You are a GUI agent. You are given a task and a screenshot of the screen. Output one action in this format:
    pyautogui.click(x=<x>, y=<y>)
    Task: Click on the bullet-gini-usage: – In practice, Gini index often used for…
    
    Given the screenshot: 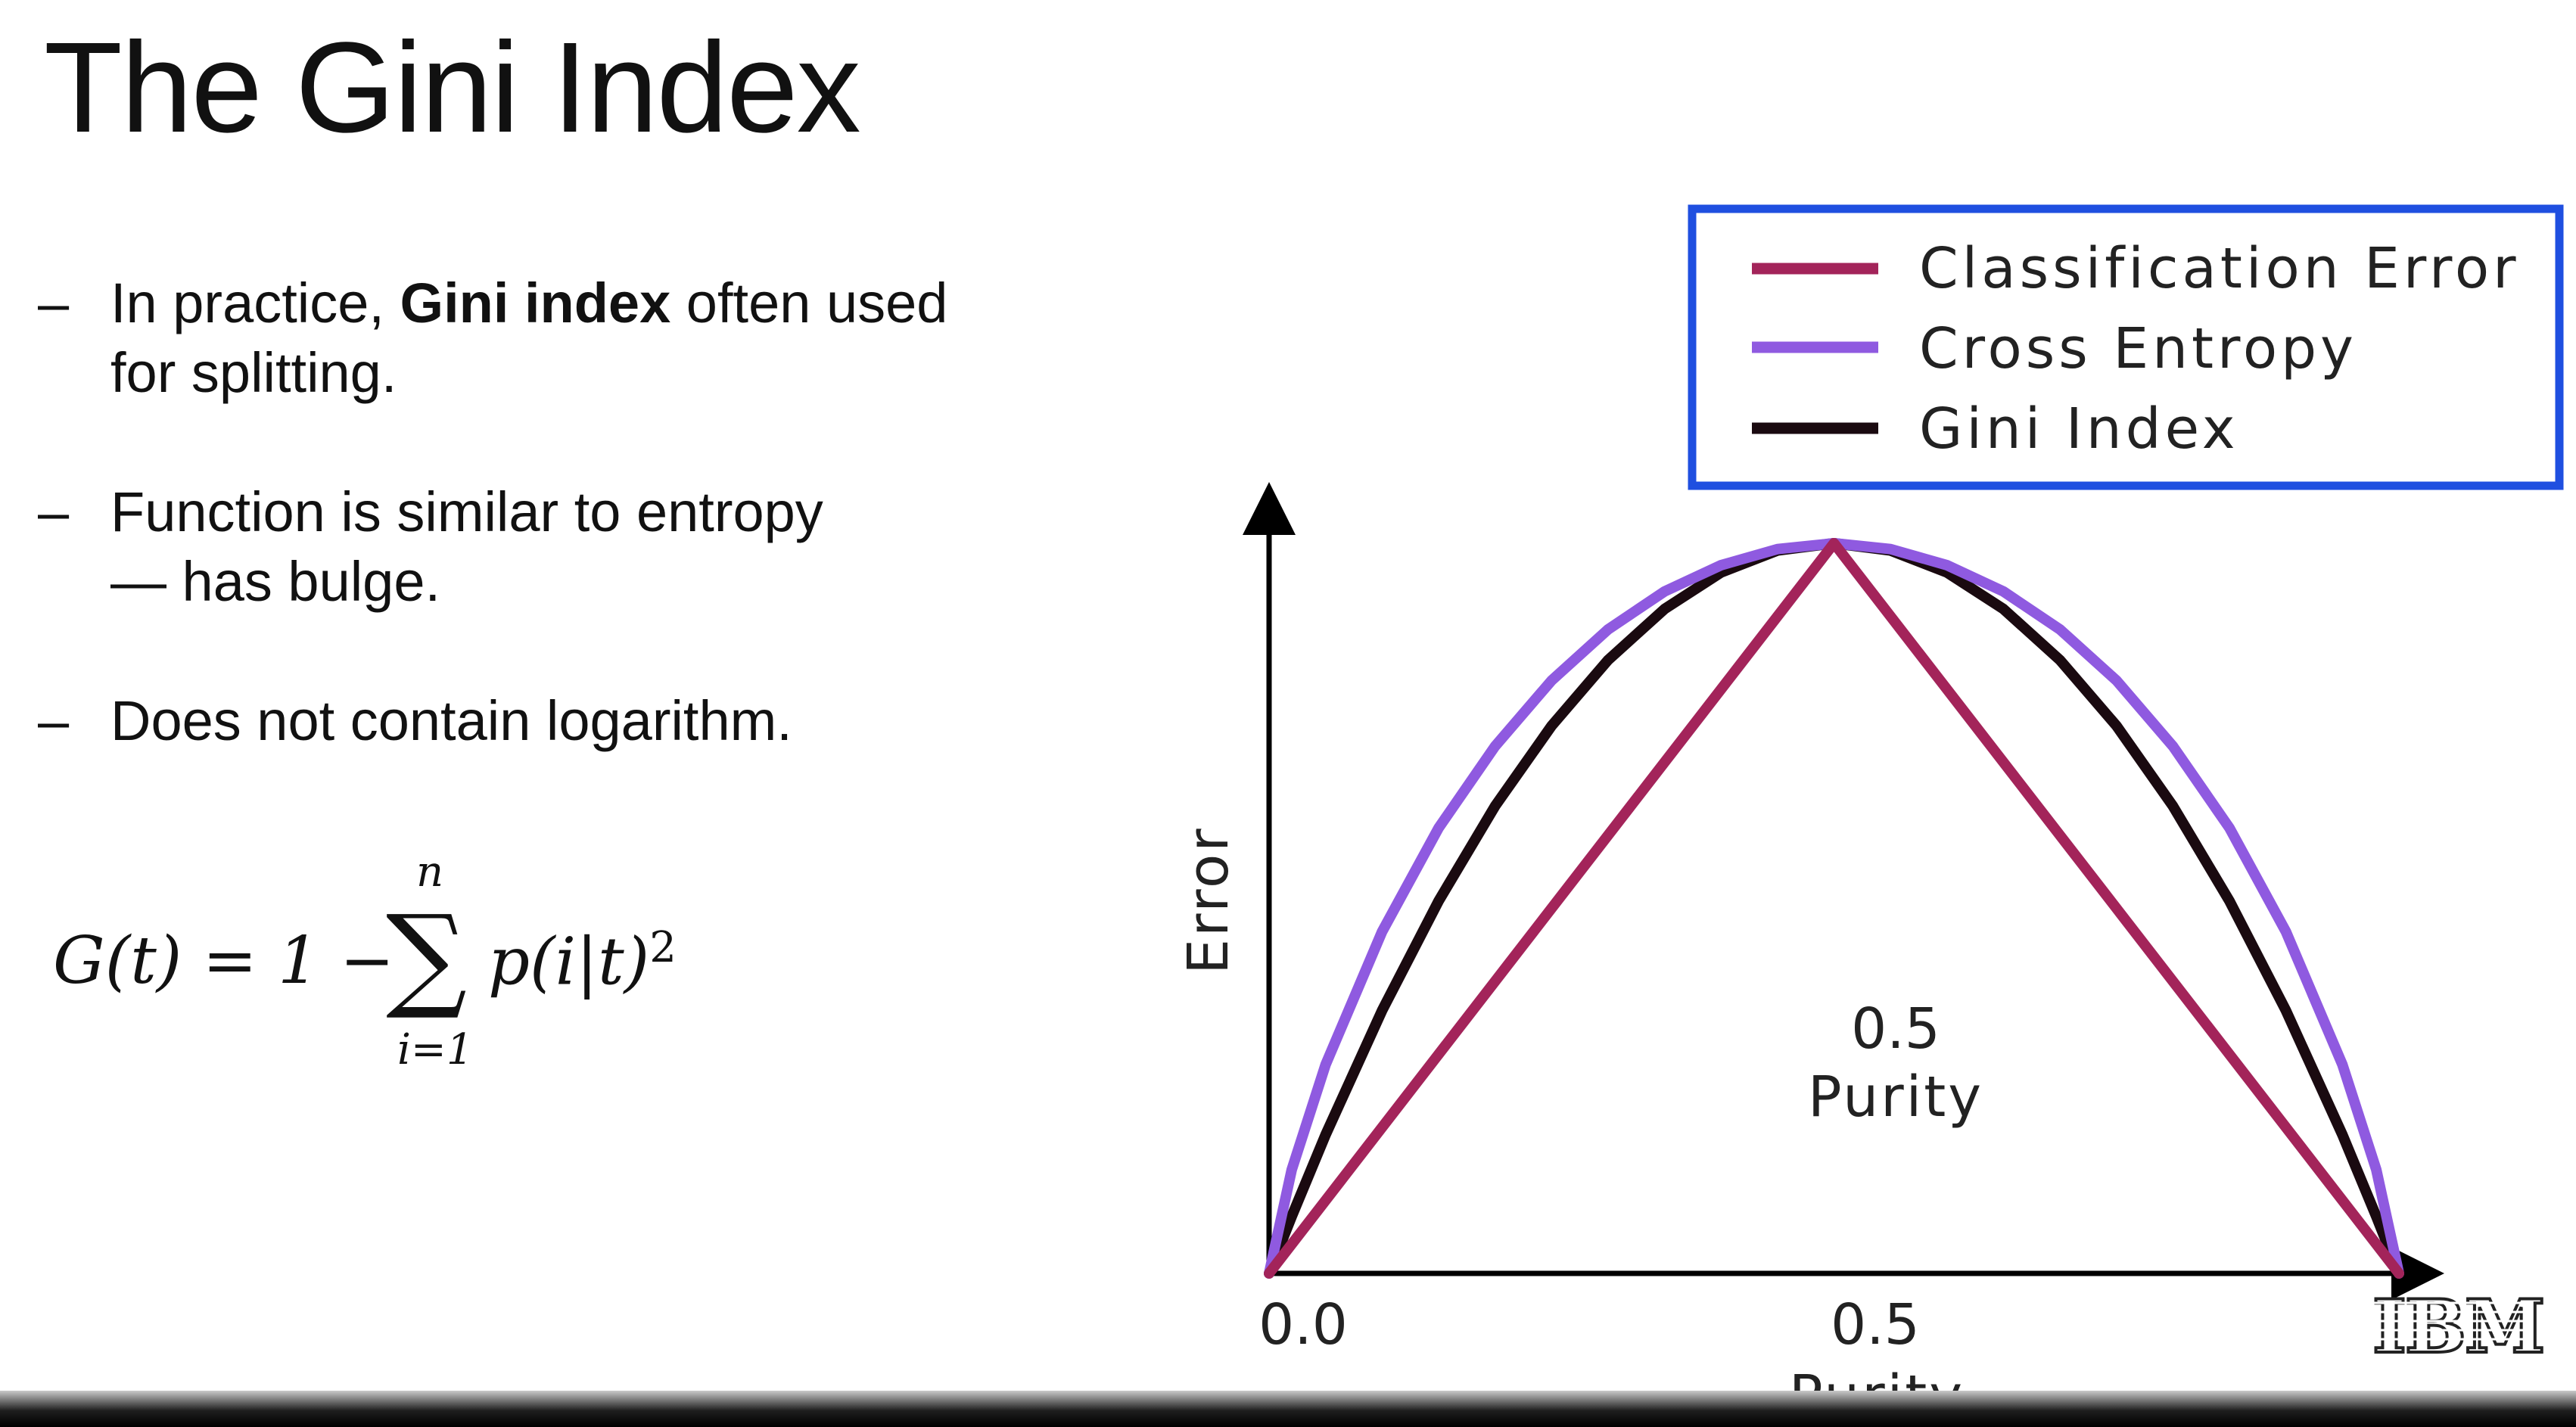 What is the action you would take?
    pyautogui.click(x=560, y=338)
    